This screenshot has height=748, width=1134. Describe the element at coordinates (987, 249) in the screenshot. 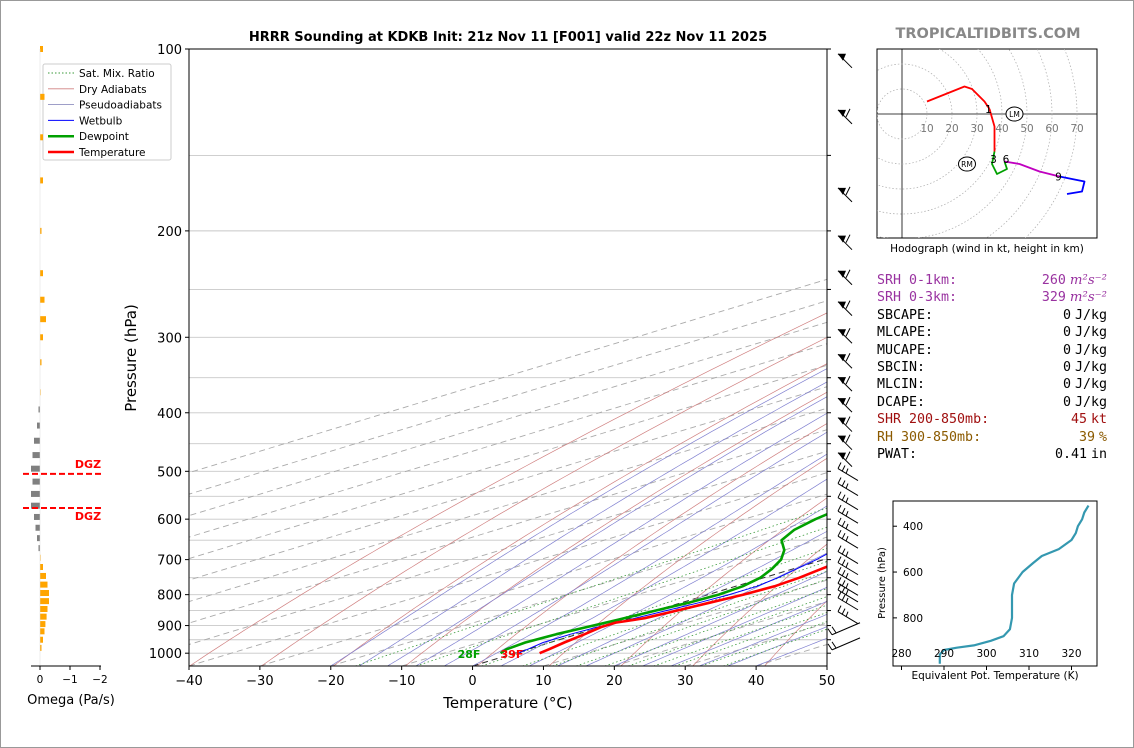

I see `hodograph-caption: Hodograph (wind in kt, height in km)` at that location.